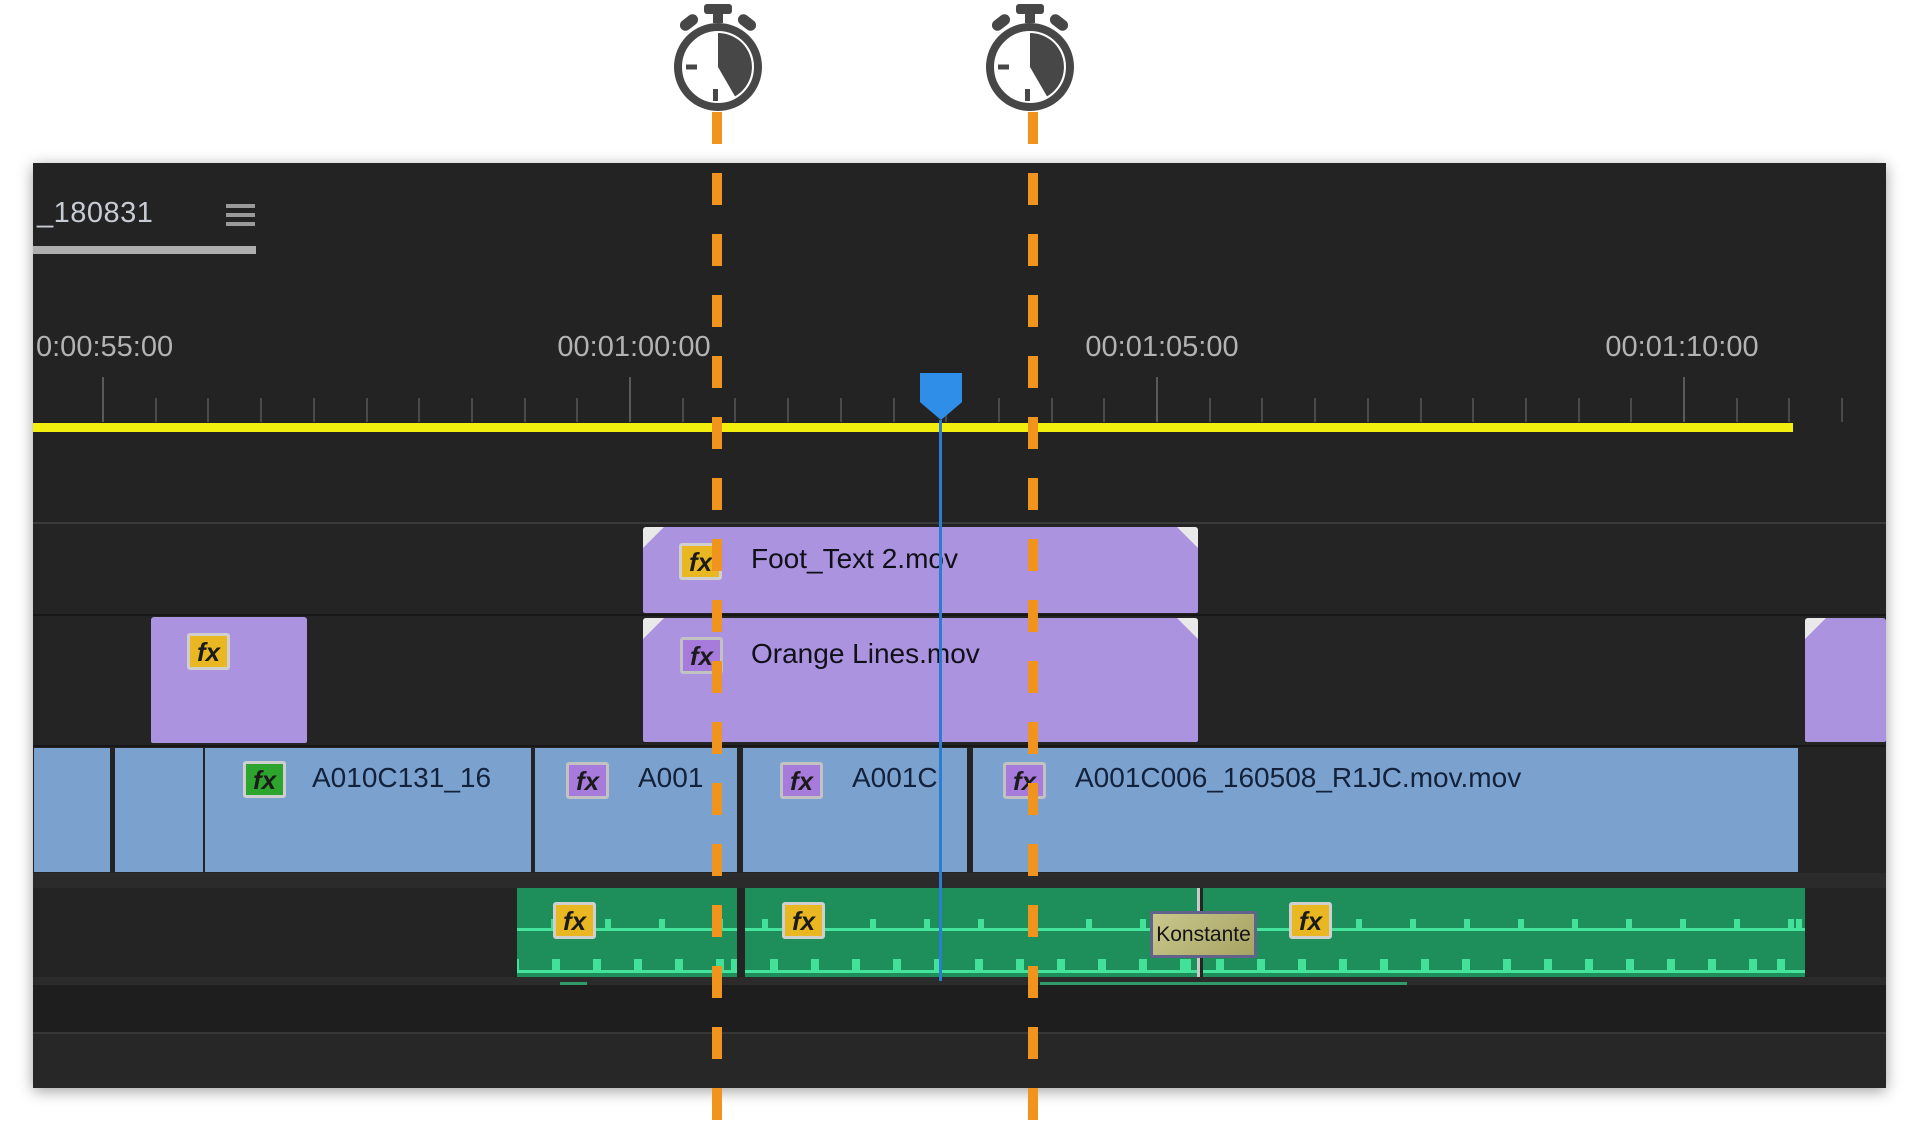  Describe the element at coordinates (854, 558) in the screenshot. I see `clip-title: Foot_Text 2.mov` at that location.